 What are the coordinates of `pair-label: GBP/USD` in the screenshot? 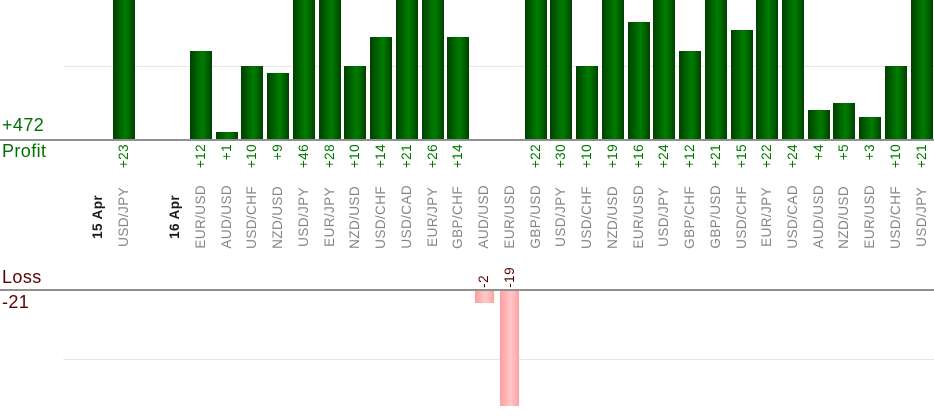 It's located at (715, 217).